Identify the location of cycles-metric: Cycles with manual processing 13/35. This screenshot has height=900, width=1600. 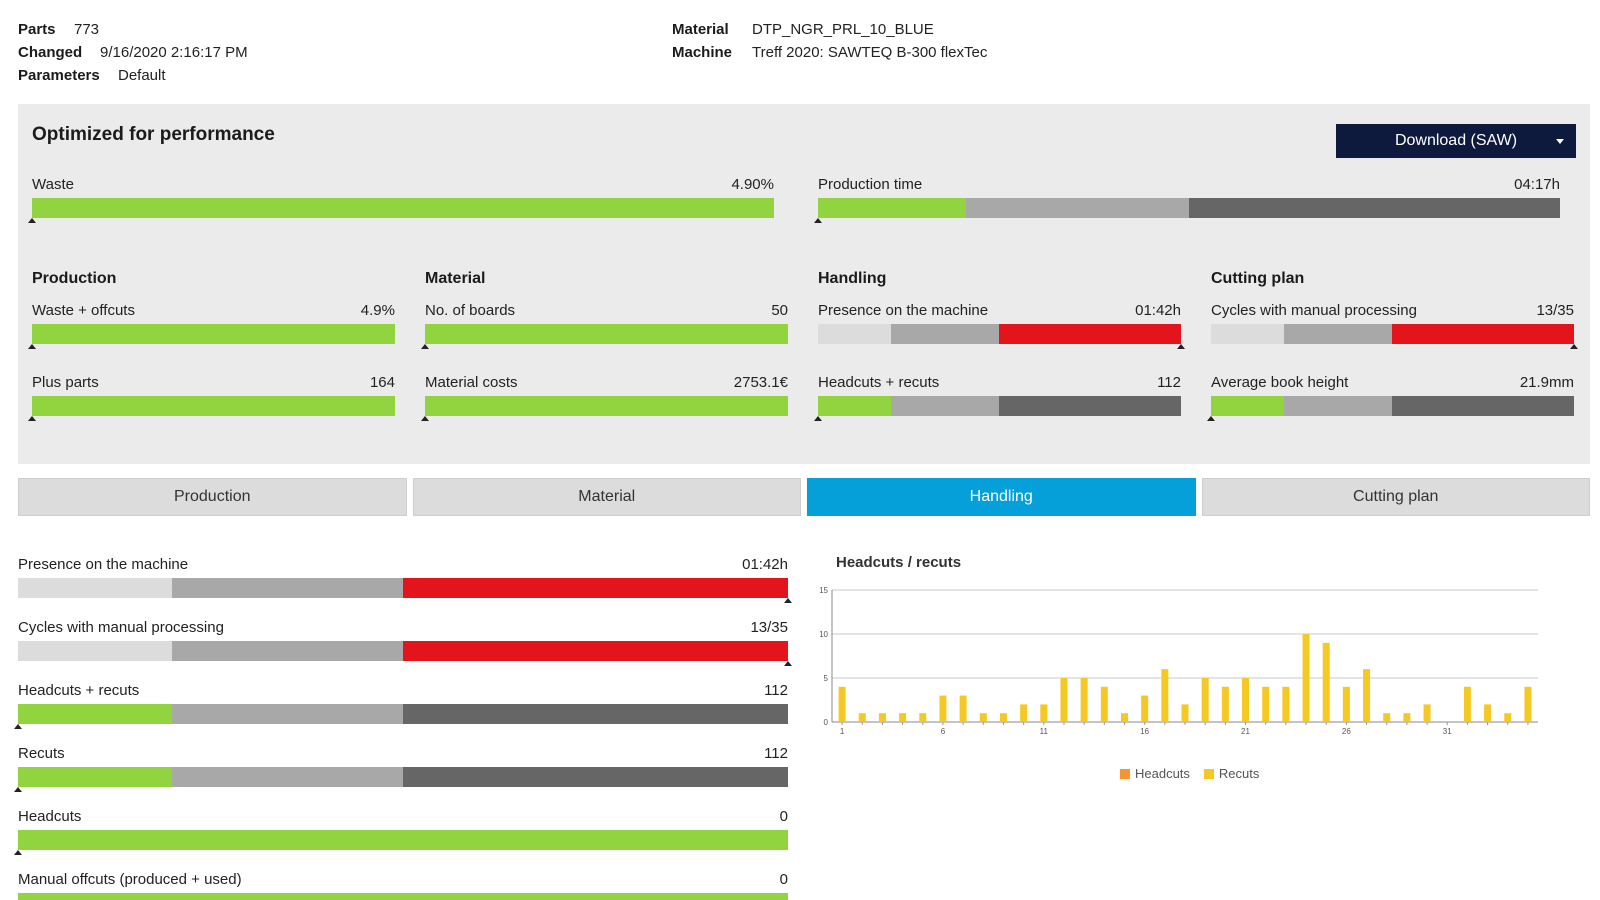
(1394, 326).